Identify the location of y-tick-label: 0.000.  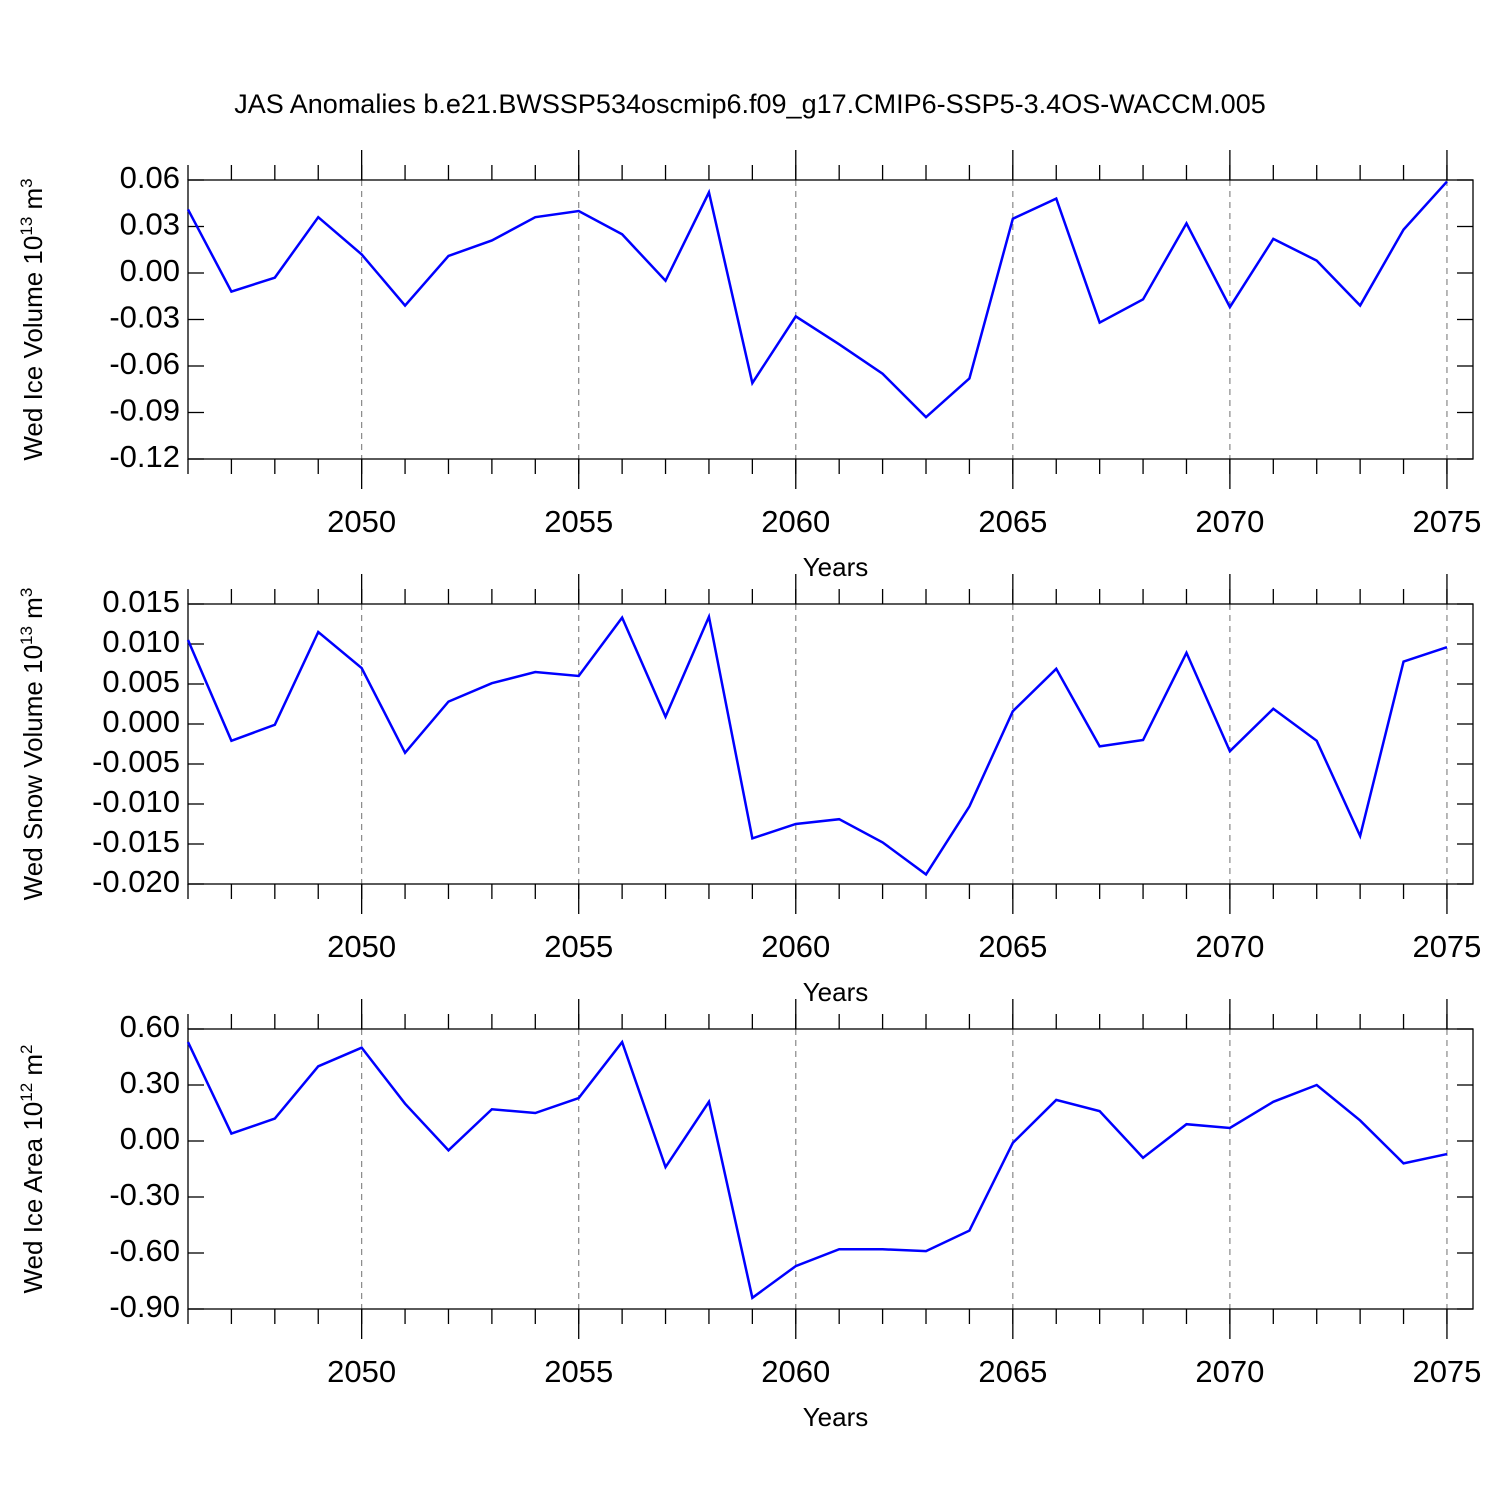
(141, 721).